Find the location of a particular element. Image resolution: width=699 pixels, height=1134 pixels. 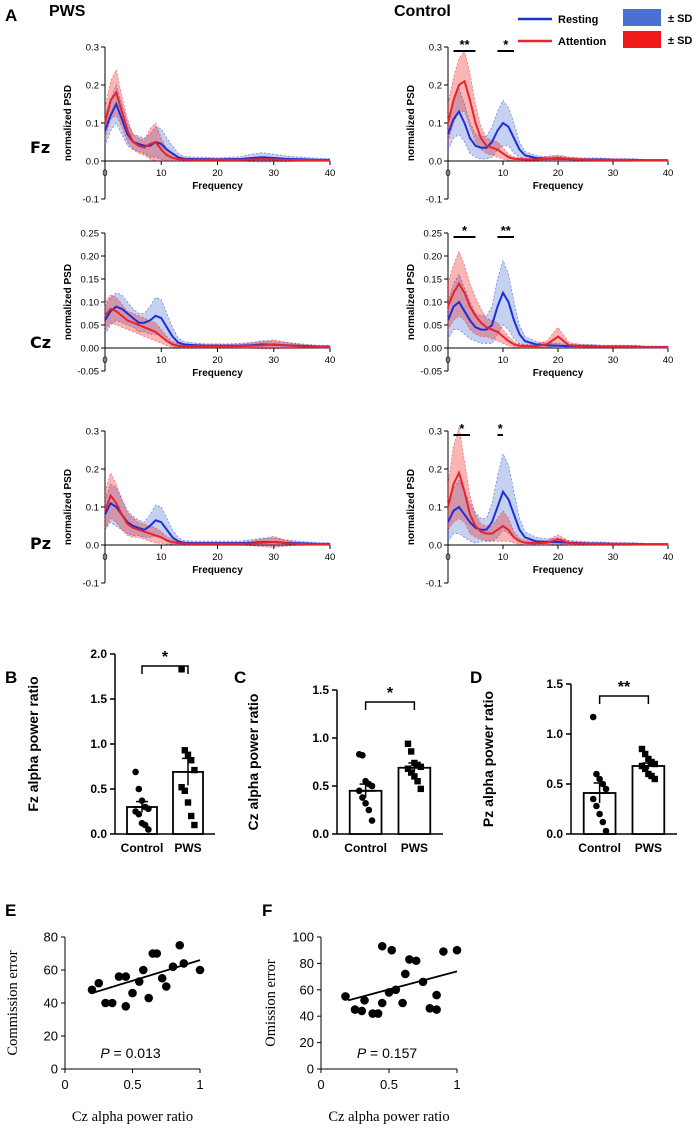

panel-letter-a: A is located at coordinates (11, 15).